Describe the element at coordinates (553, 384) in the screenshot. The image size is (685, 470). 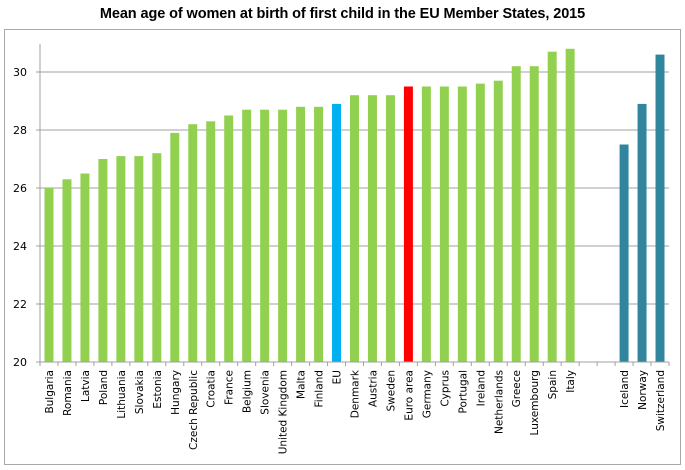
I see `x-tick-label: Spain` at that location.